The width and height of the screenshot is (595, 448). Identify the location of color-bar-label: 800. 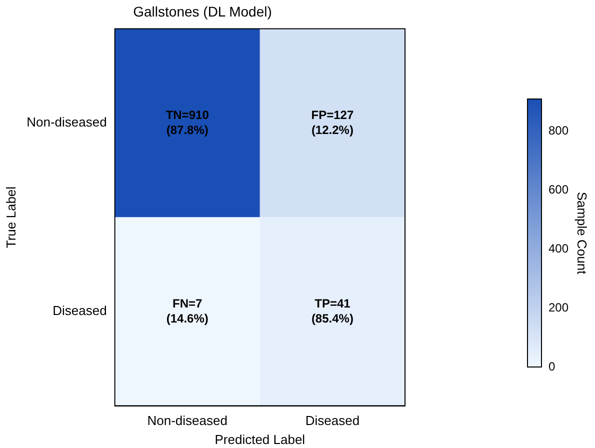
(558, 131).